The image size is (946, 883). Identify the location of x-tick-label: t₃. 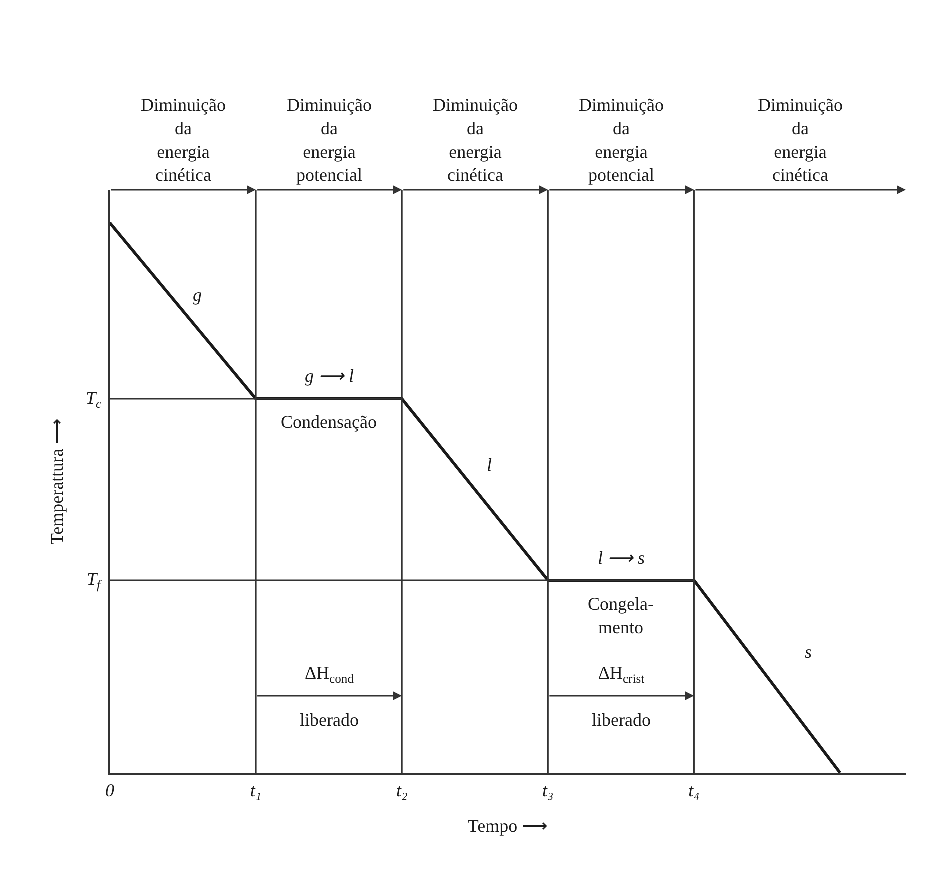
(548, 790).